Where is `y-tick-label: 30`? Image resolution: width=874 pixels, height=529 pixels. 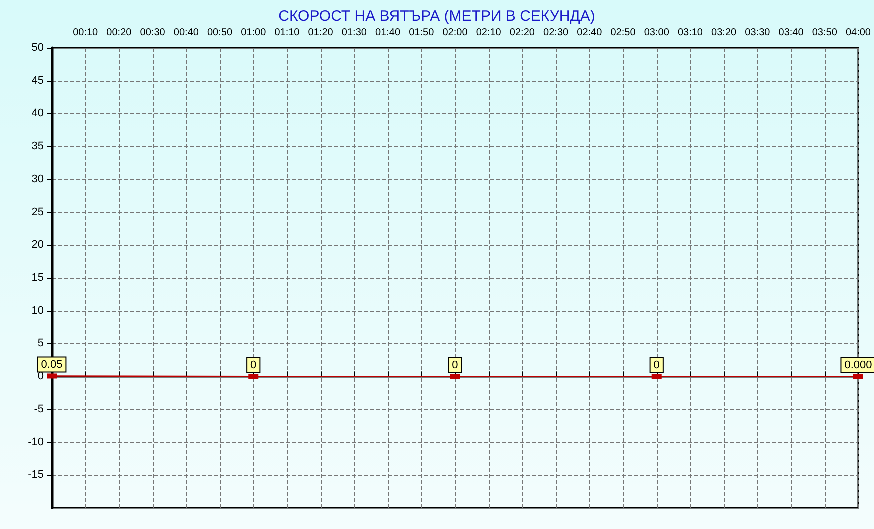 y-tick-label: 30 is located at coordinates (38, 179).